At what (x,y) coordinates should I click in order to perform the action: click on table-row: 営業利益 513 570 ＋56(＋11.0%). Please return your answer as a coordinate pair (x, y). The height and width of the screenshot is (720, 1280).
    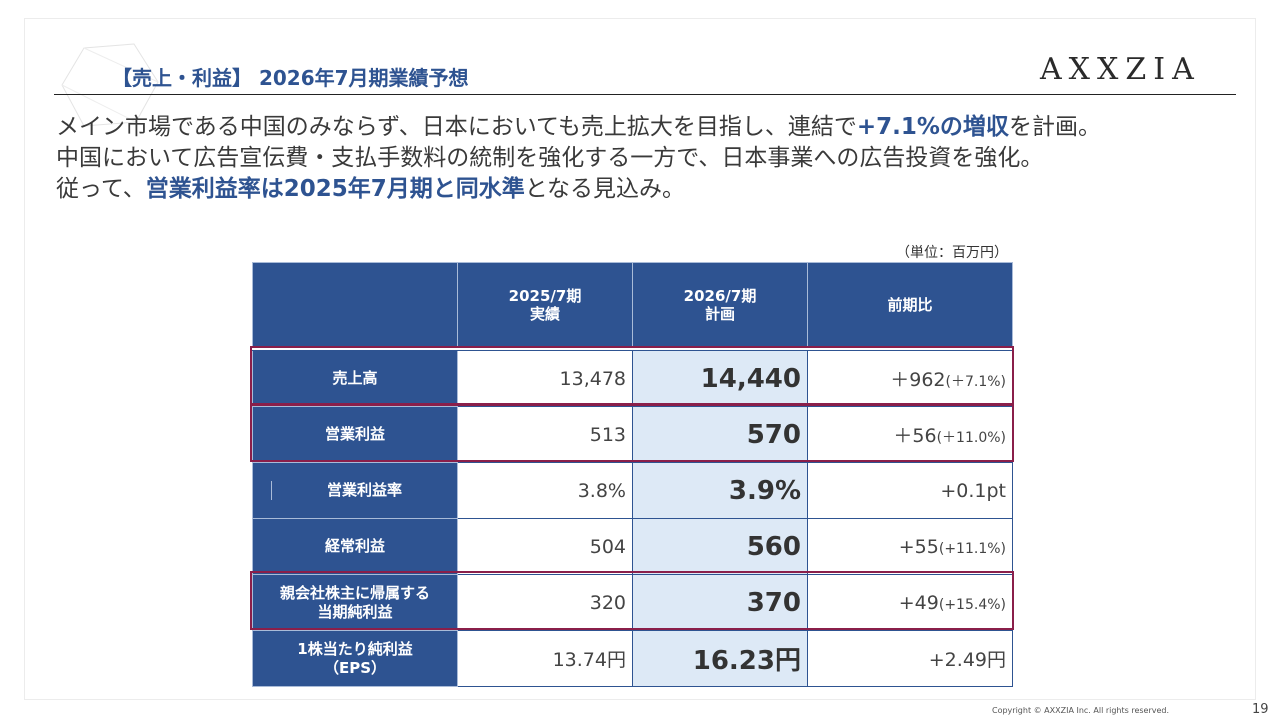
    Looking at the image, I should click on (632, 434).